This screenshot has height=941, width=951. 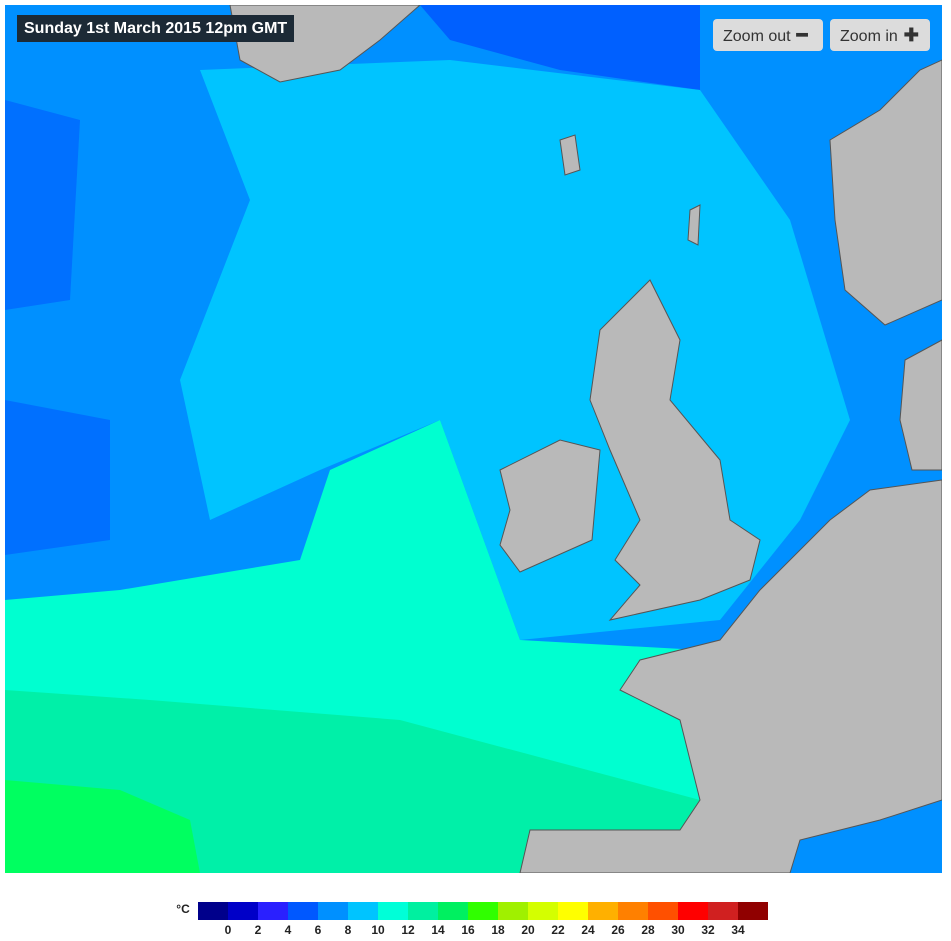 I want to click on legend-label: 22, so click(x=558, y=930).